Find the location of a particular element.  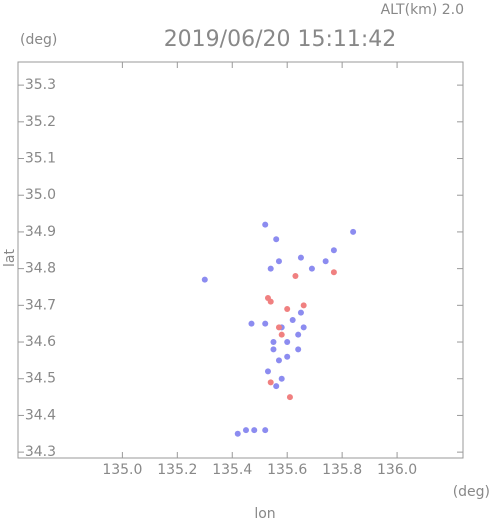

y-unit: (deg) is located at coordinates (38, 40).